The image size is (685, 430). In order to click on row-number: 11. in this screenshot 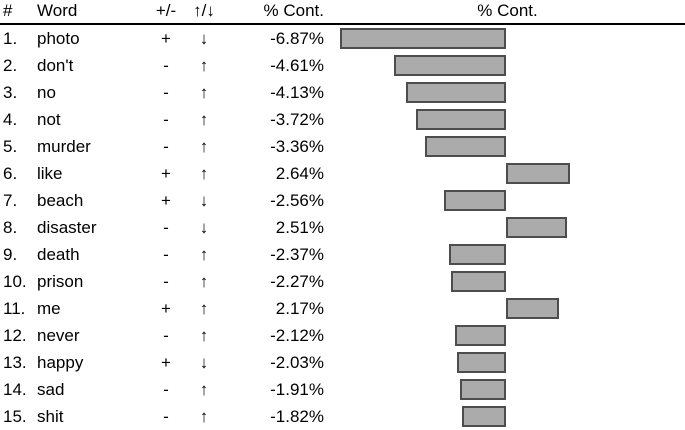, I will do `click(14, 308)`.